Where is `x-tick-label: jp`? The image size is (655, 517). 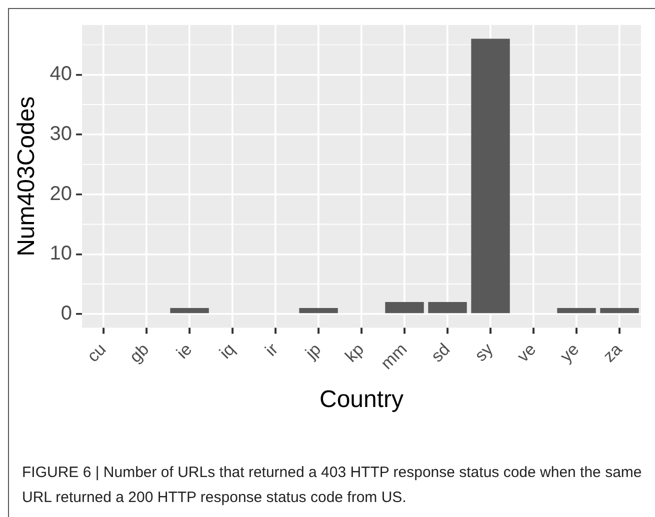
x-tick-label: jp is located at coordinates (313, 352).